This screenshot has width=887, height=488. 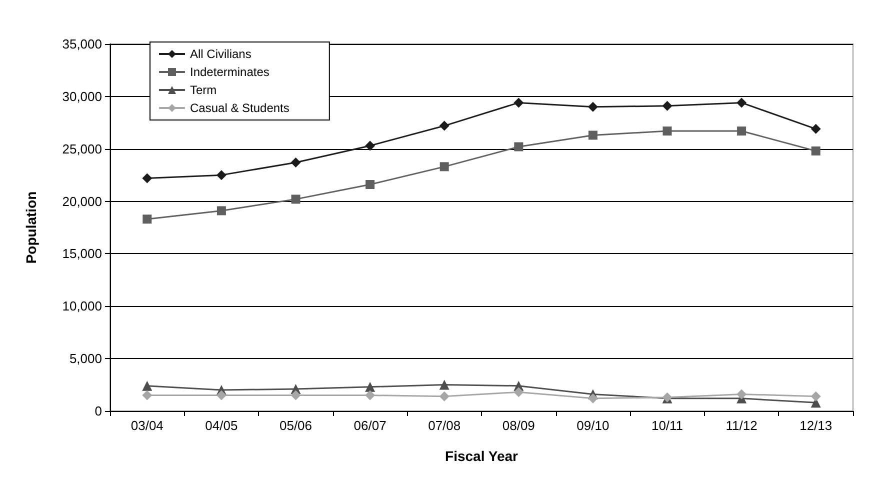 I want to click on x-tick-label: 03/04, so click(x=147, y=425).